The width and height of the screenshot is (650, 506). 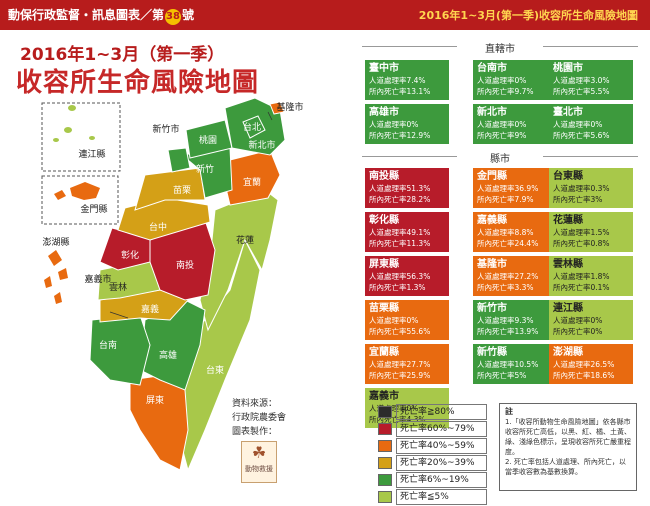 I want to click on page-subtitle: 2016年1~3月（第一季）, so click(x=122, y=55).